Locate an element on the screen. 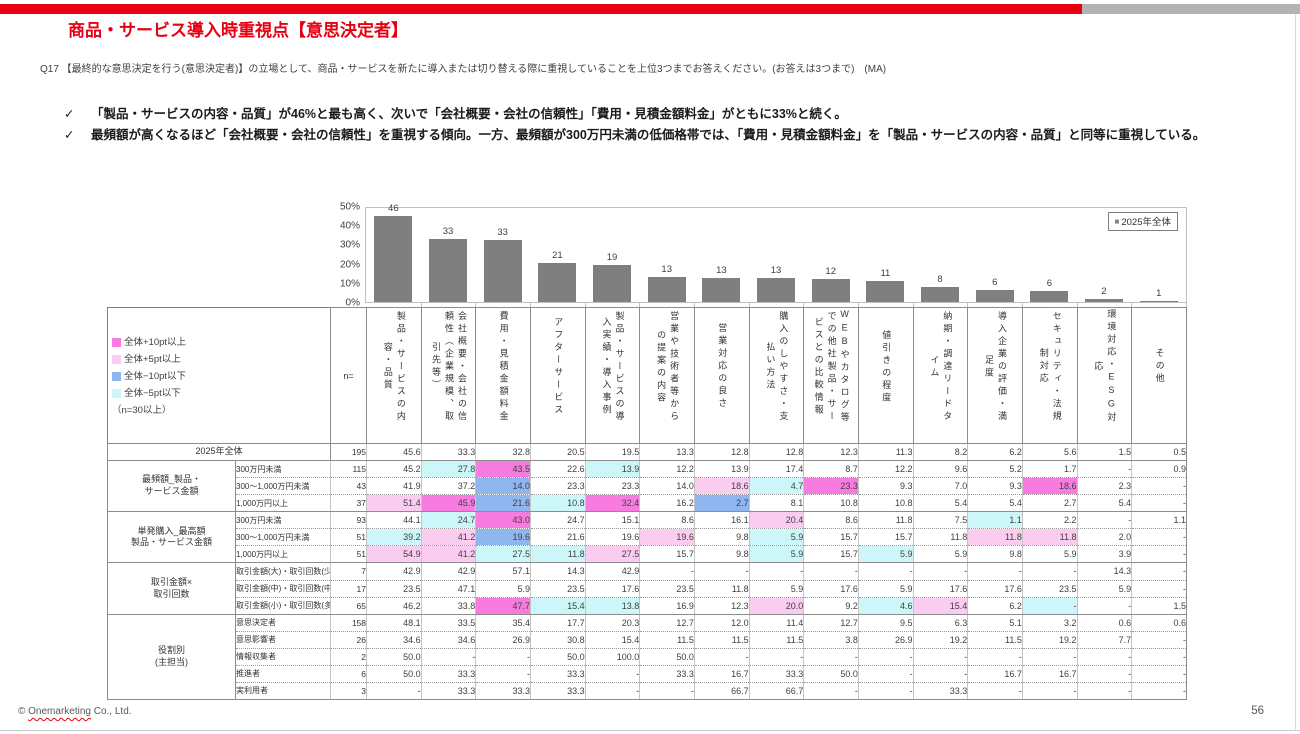  column-header: アフターサービス is located at coordinates (557, 375).